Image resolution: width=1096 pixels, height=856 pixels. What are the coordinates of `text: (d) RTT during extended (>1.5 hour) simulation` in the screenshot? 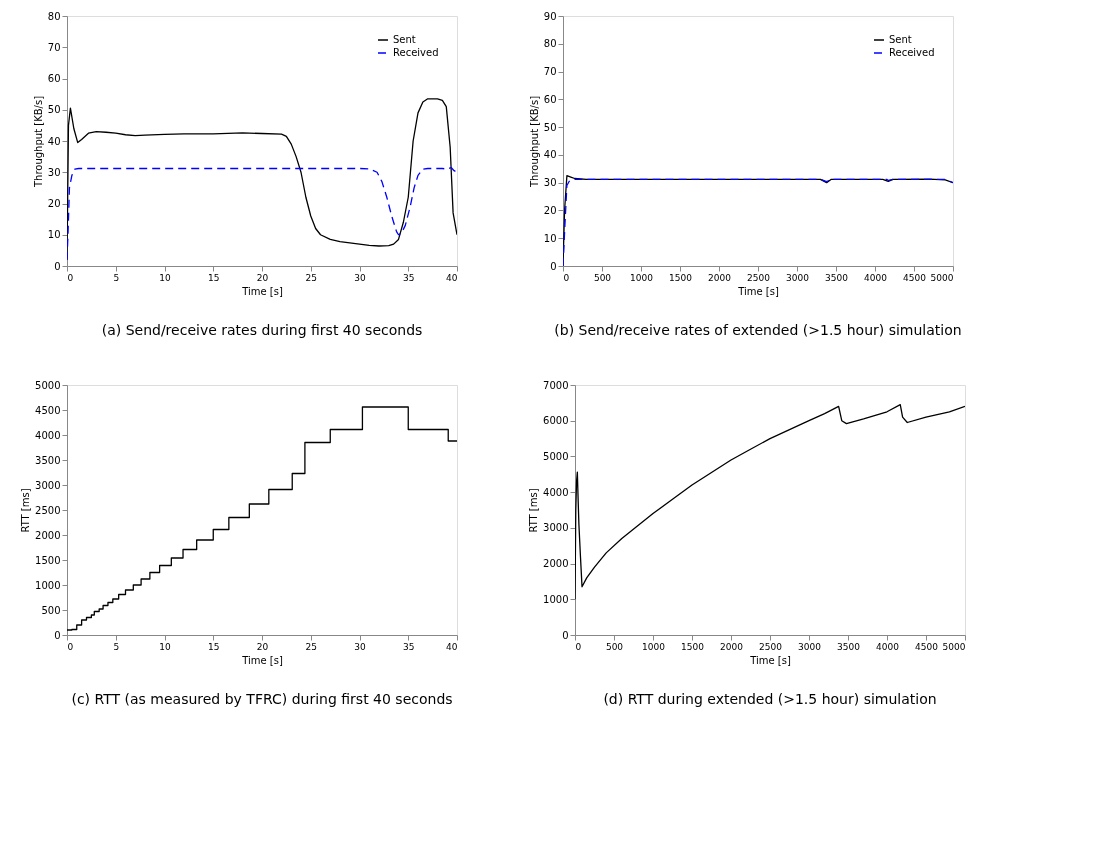 It's located at (770, 699).